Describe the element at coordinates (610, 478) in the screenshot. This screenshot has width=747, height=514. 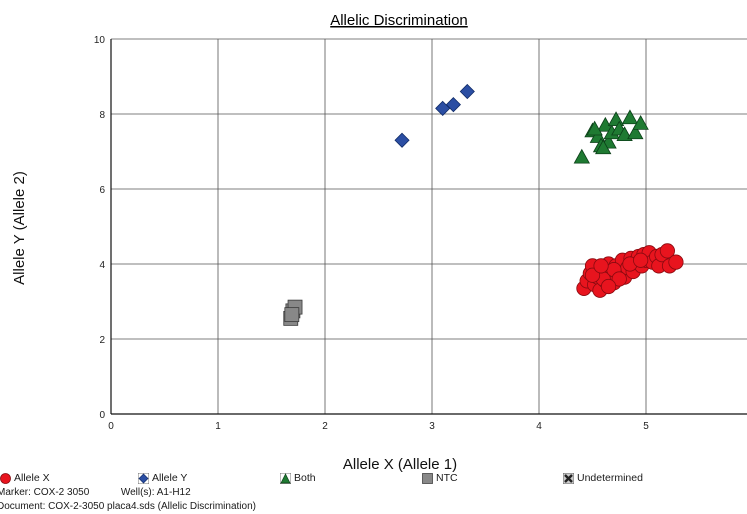
I see `legend-label-undetermined: Undetermined` at that location.